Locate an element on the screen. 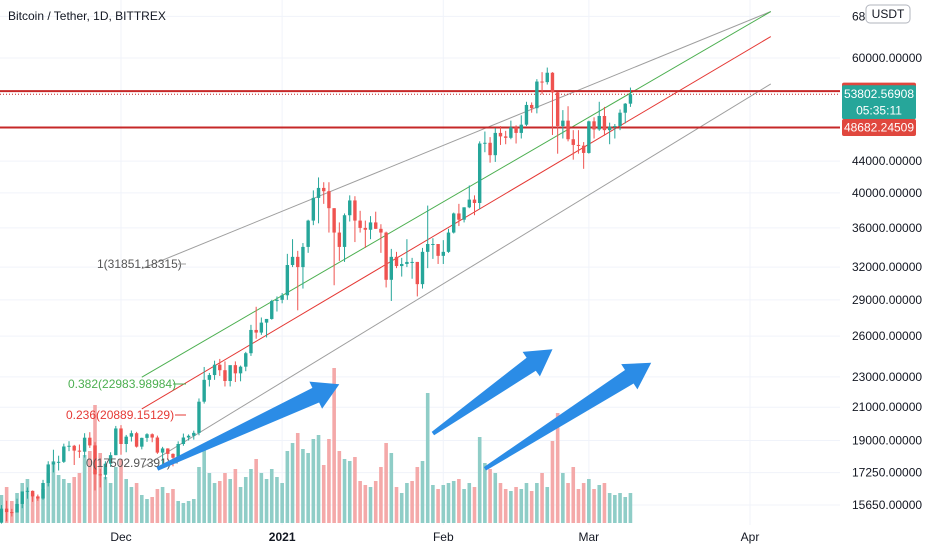 The width and height of the screenshot is (932, 550). y-tick-label: 40000.00000 is located at coordinates (887, 193).